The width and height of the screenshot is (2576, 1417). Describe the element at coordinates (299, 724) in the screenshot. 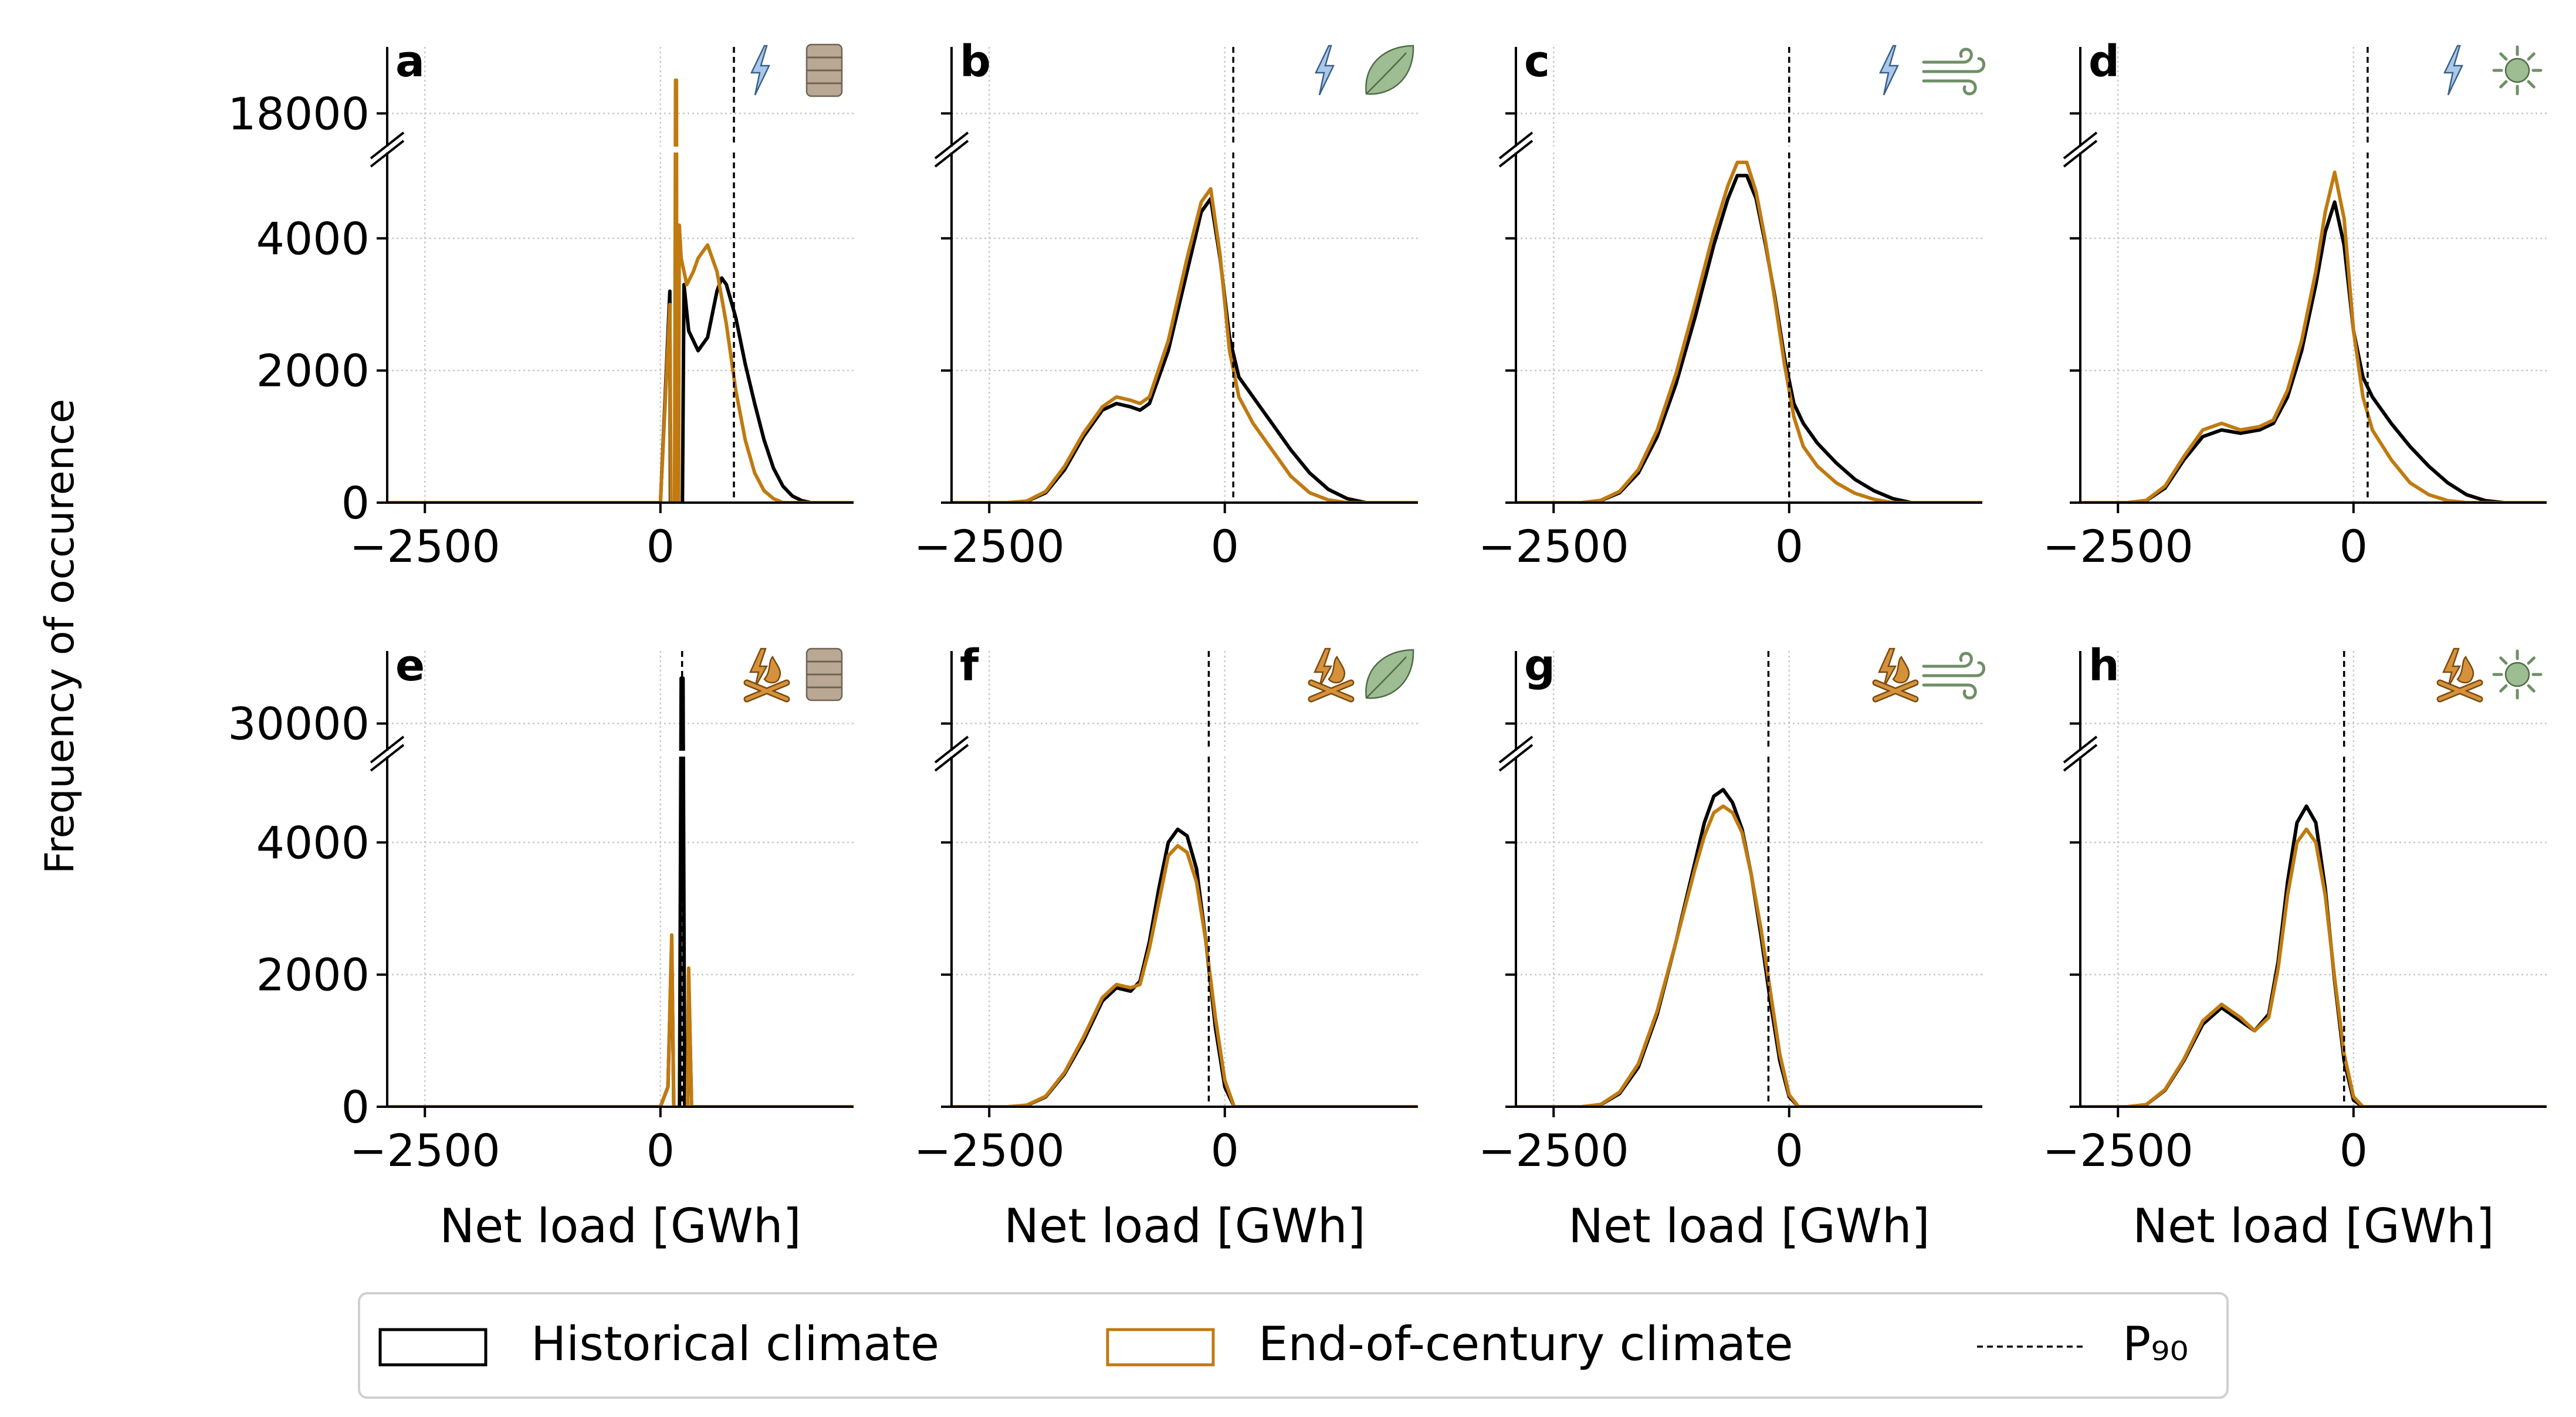

I see `y-tick-label-upper: 30000` at that location.